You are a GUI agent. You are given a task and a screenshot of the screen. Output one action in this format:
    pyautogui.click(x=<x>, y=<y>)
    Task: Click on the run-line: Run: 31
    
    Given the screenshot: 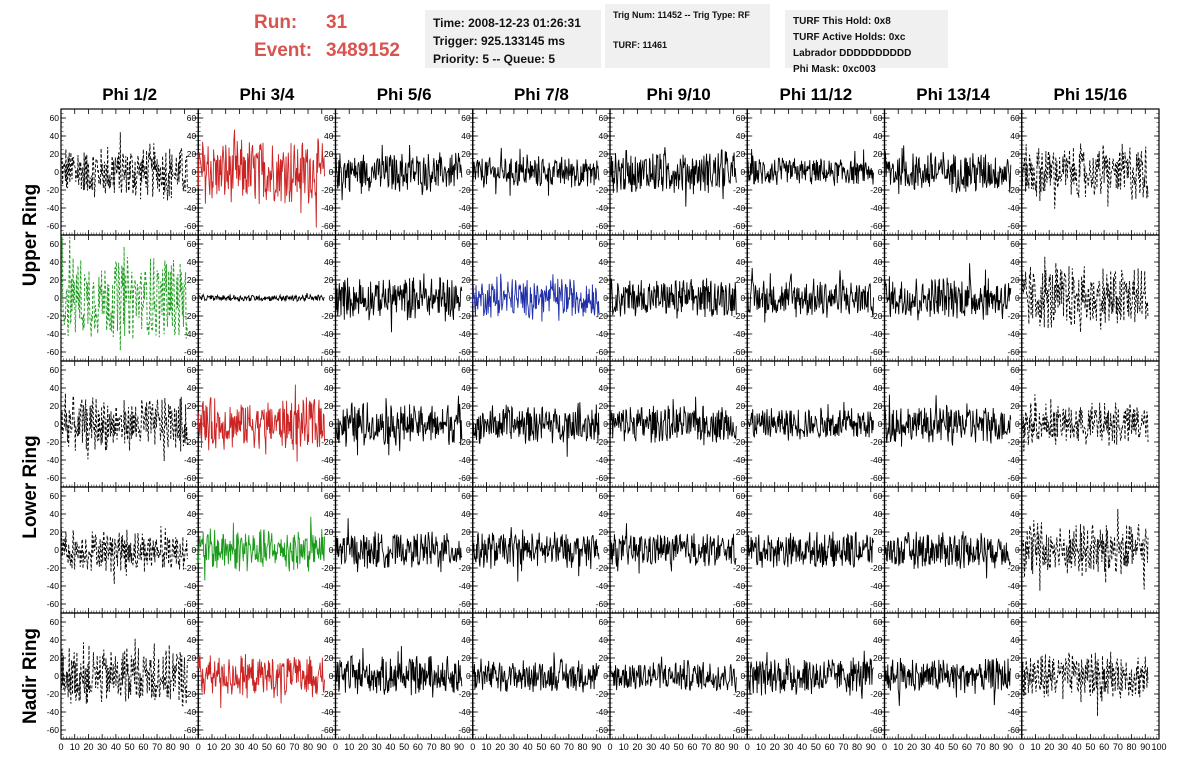 What is the action you would take?
    pyautogui.click(x=300, y=23)
    